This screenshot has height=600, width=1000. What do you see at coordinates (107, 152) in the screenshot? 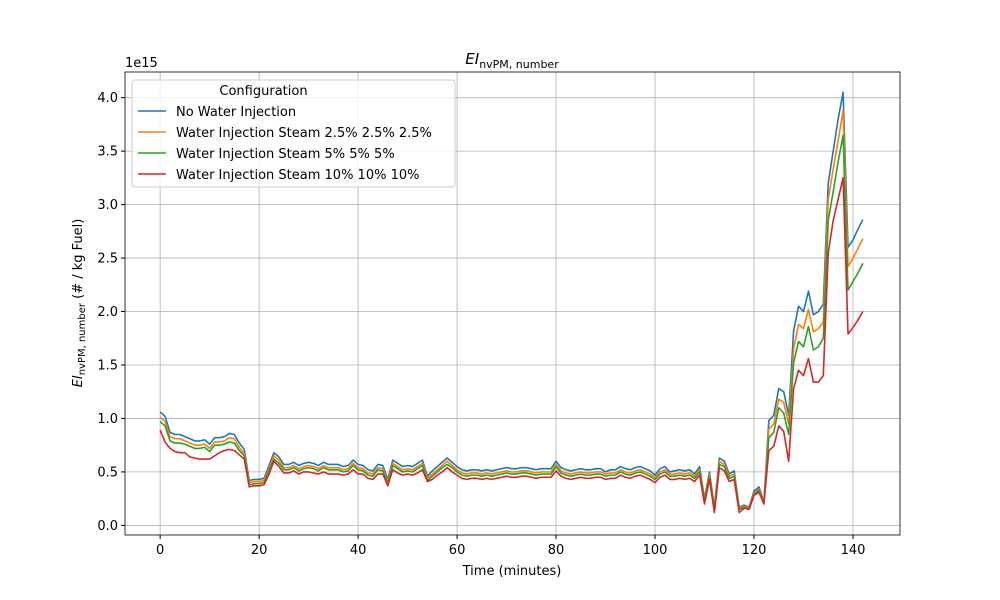
I see `y-tick-label: 3.5` at bounding box center [107, 152].